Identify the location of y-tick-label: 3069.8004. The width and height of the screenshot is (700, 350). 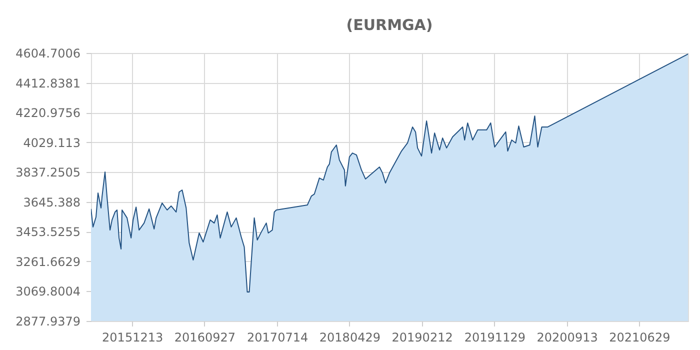
(48, 291).